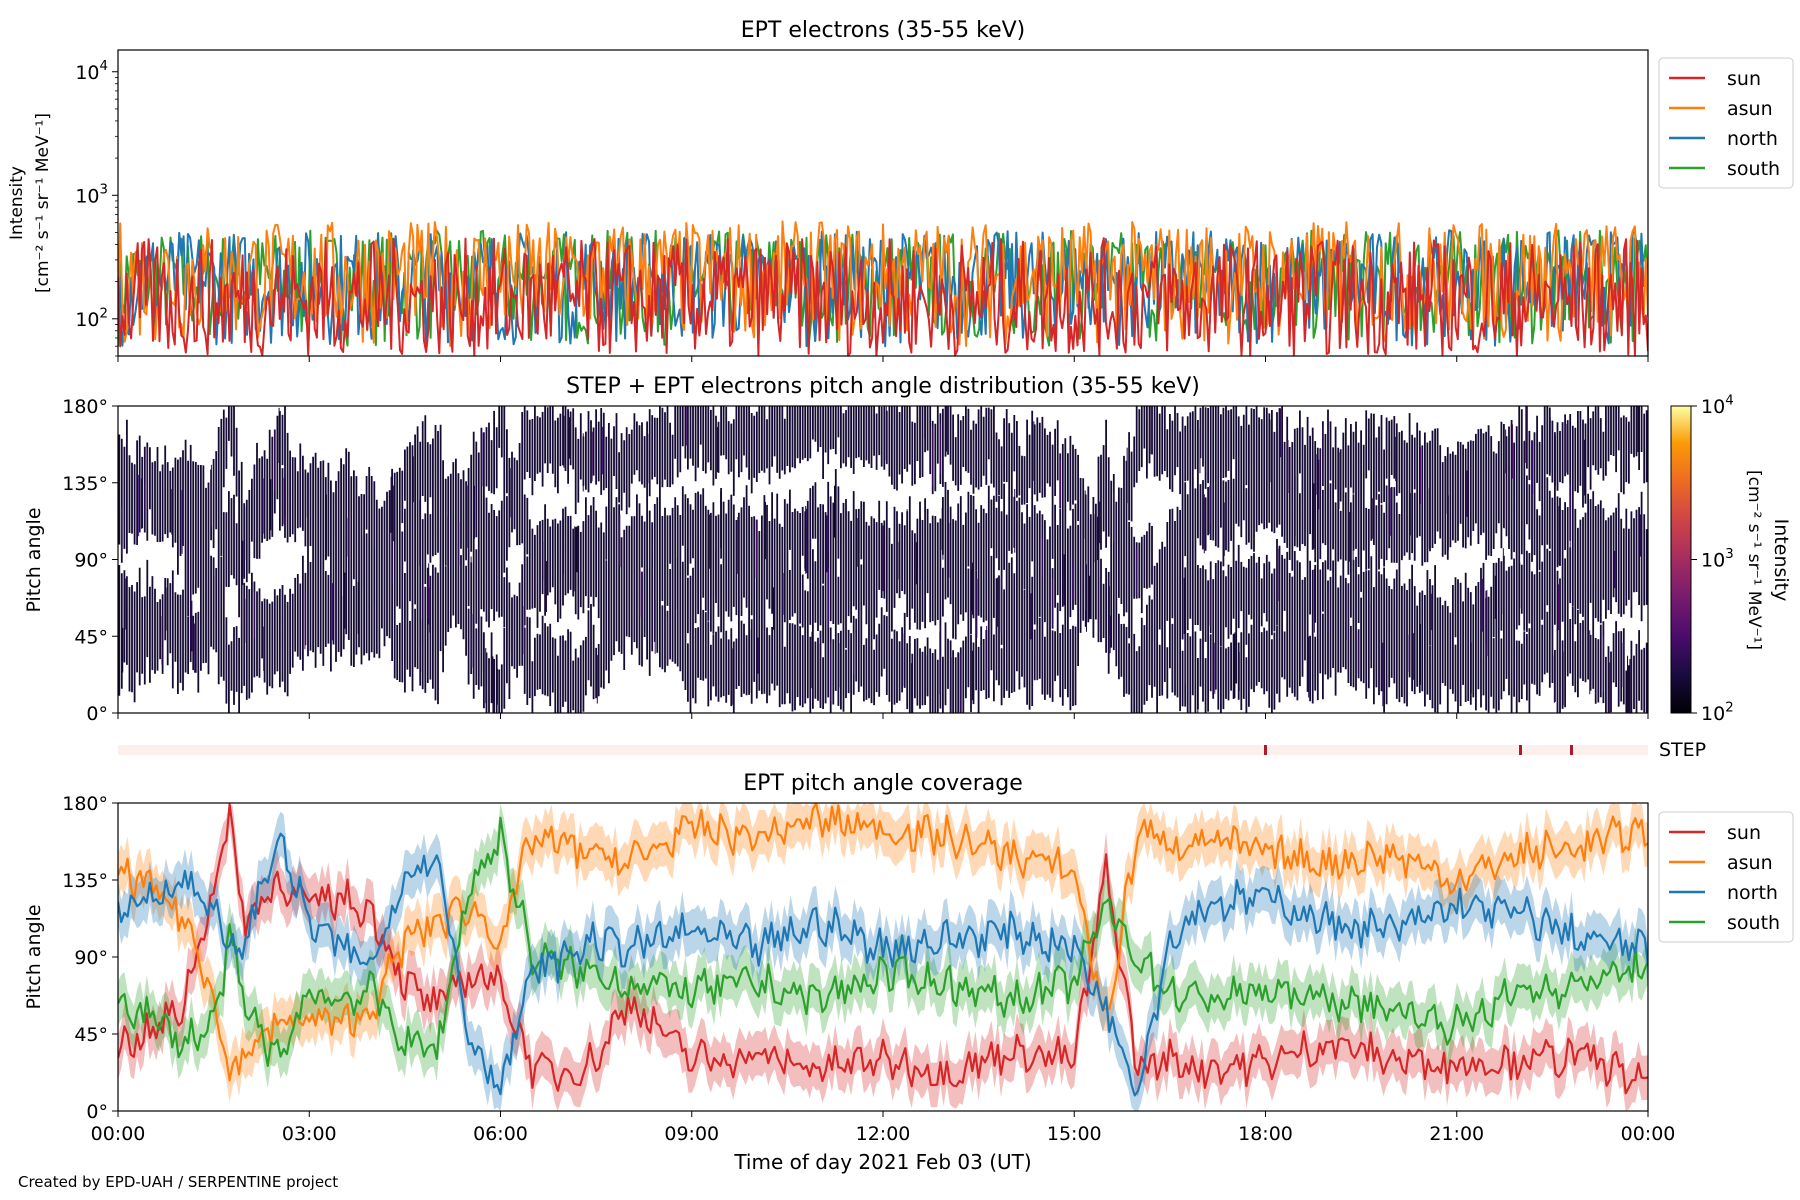 Image resolution: width=1800 pixels, height=1200 pixels. What do you see at coordinates (1456, 1134) in the screenshot?
I see `x-tick-label: 21:00` at bounding box center [1456, 1134].